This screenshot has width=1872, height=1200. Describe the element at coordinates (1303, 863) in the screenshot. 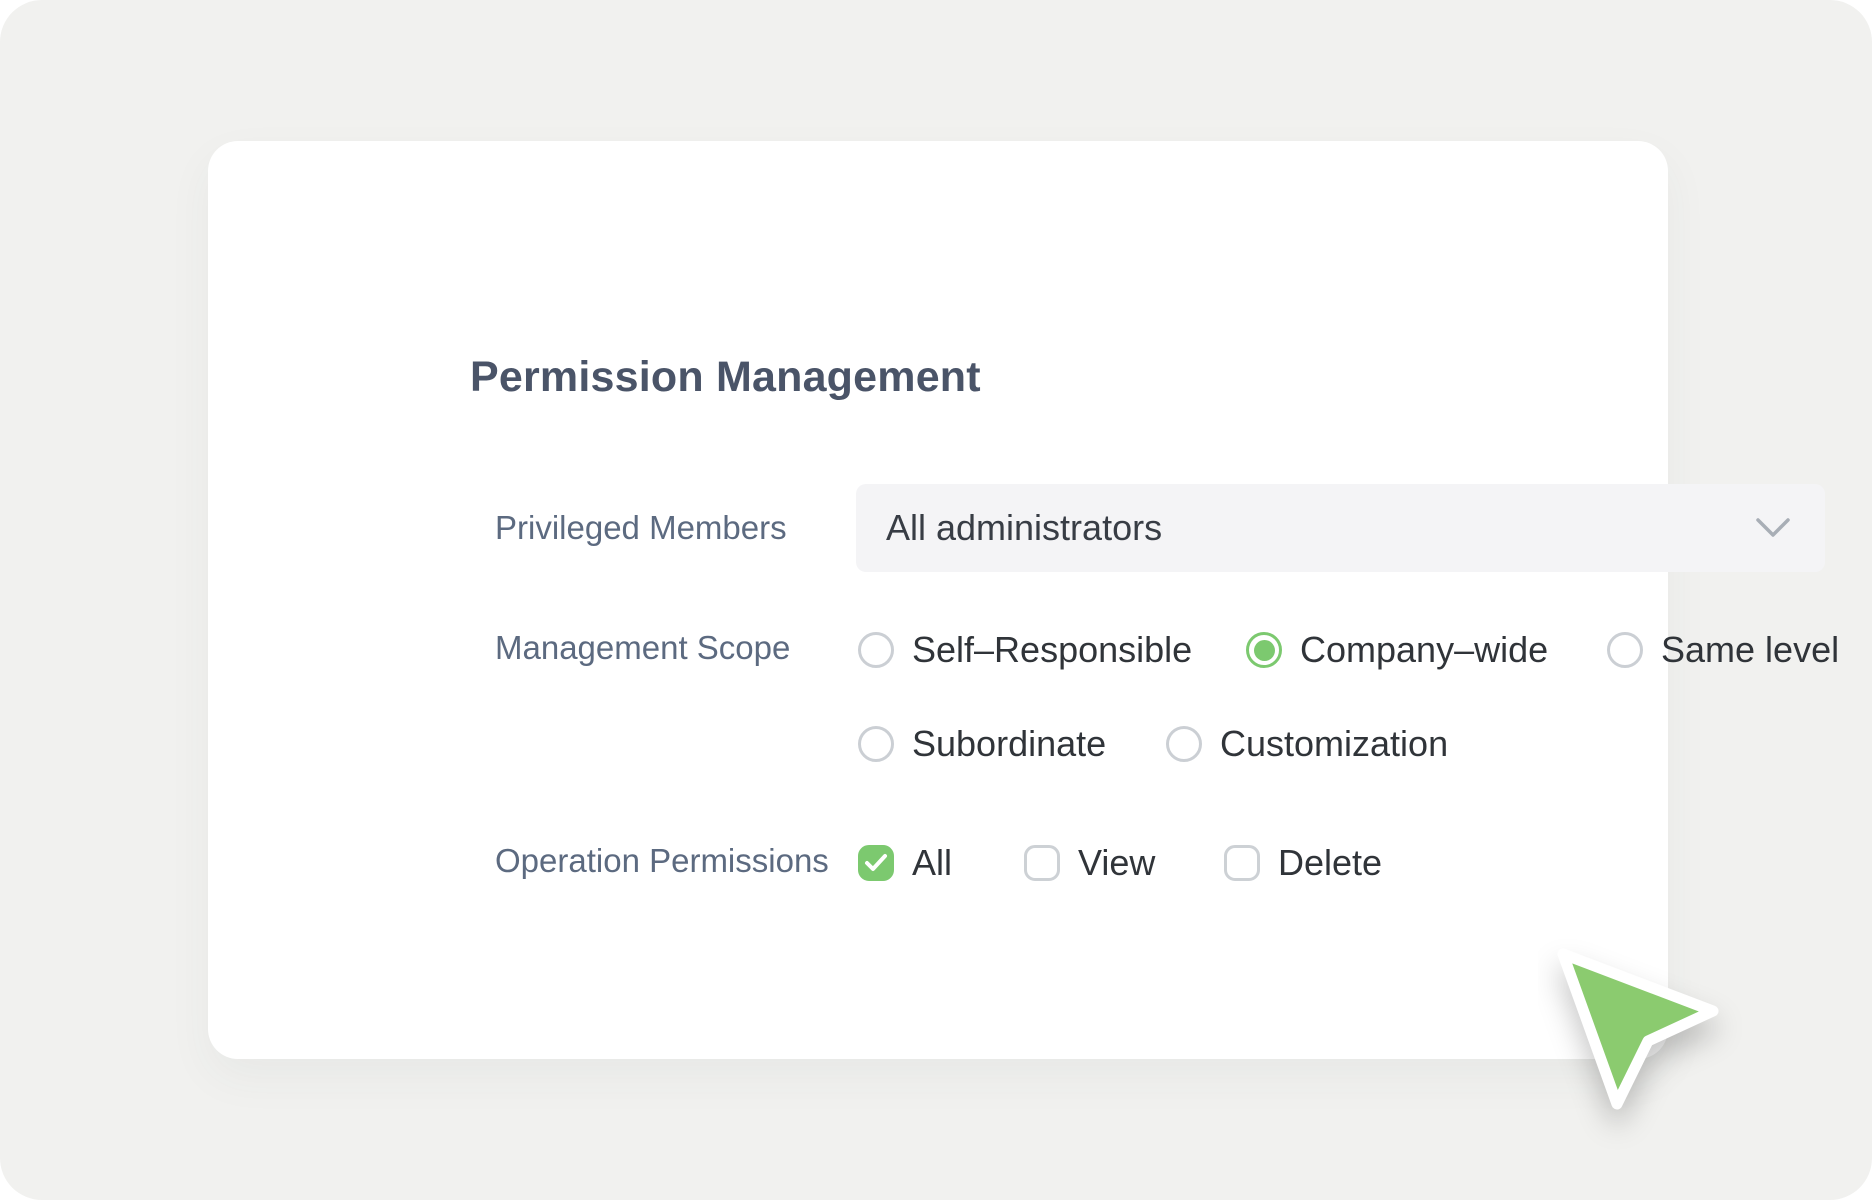

I see `checkbox-delete: Delete` at that location.